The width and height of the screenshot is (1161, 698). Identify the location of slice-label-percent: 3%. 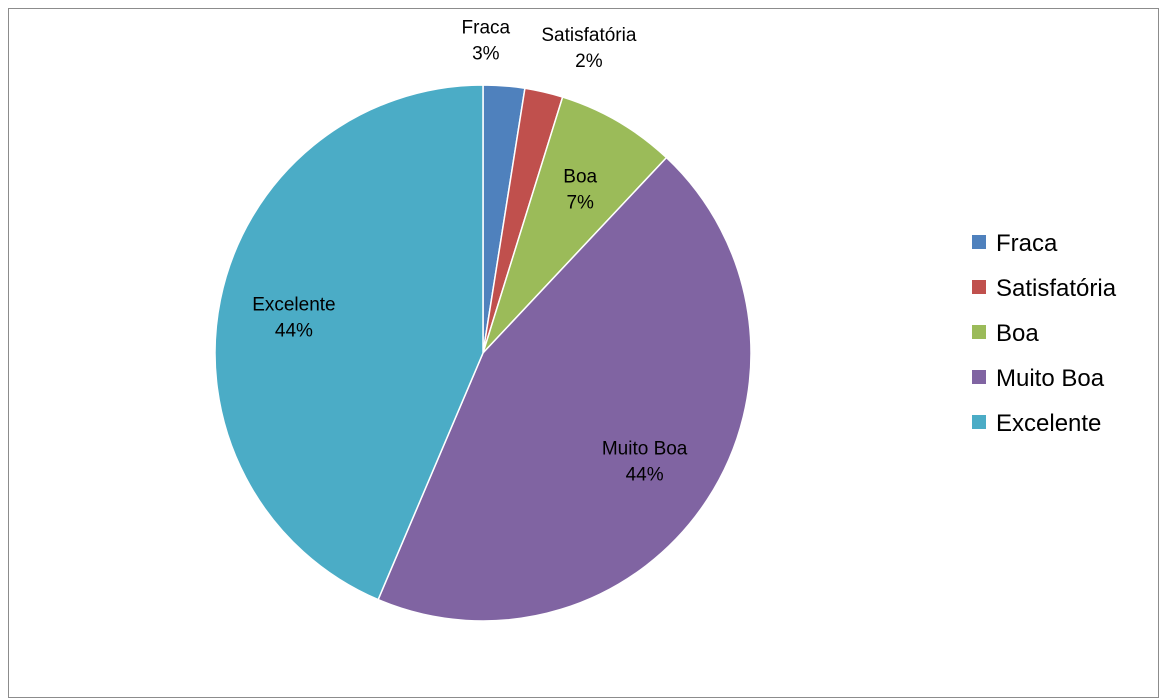
(486, 54).